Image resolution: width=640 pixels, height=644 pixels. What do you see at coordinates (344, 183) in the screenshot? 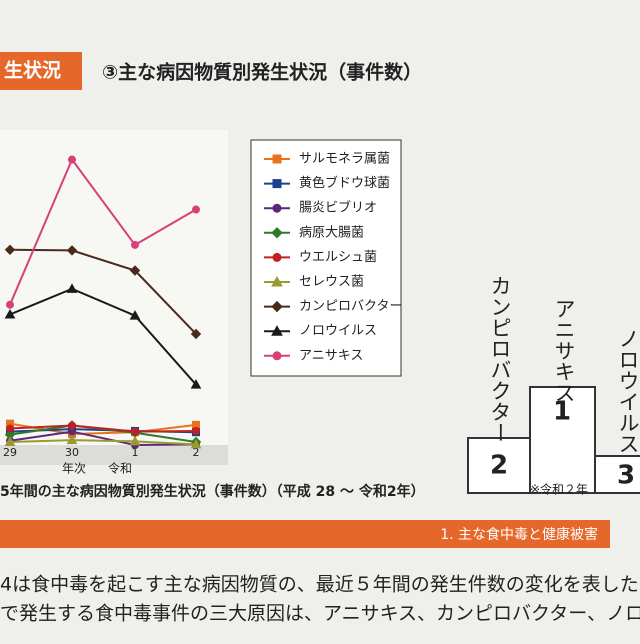
I see `legend-label: 黄色ブドウ球菌` at bounding box center [344, 183].